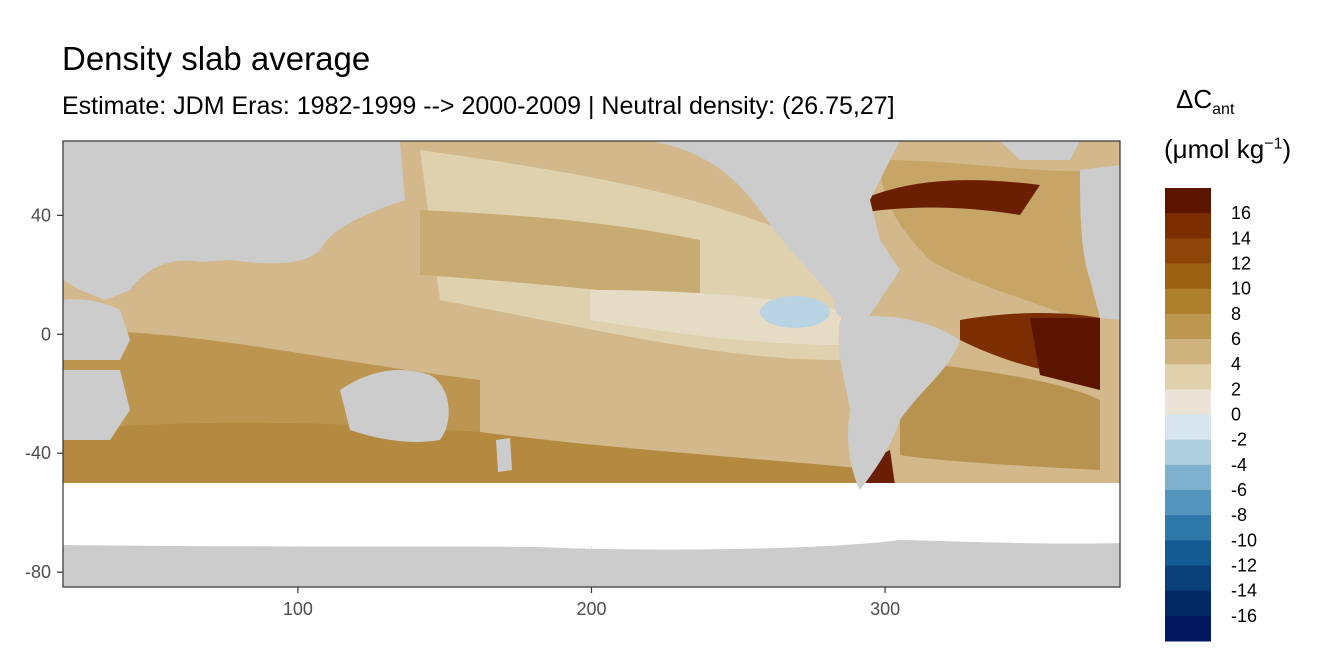 This screenshot has width=1344, height=672. I want to click on legend-title-main: ΔC, so click(1194, 99).